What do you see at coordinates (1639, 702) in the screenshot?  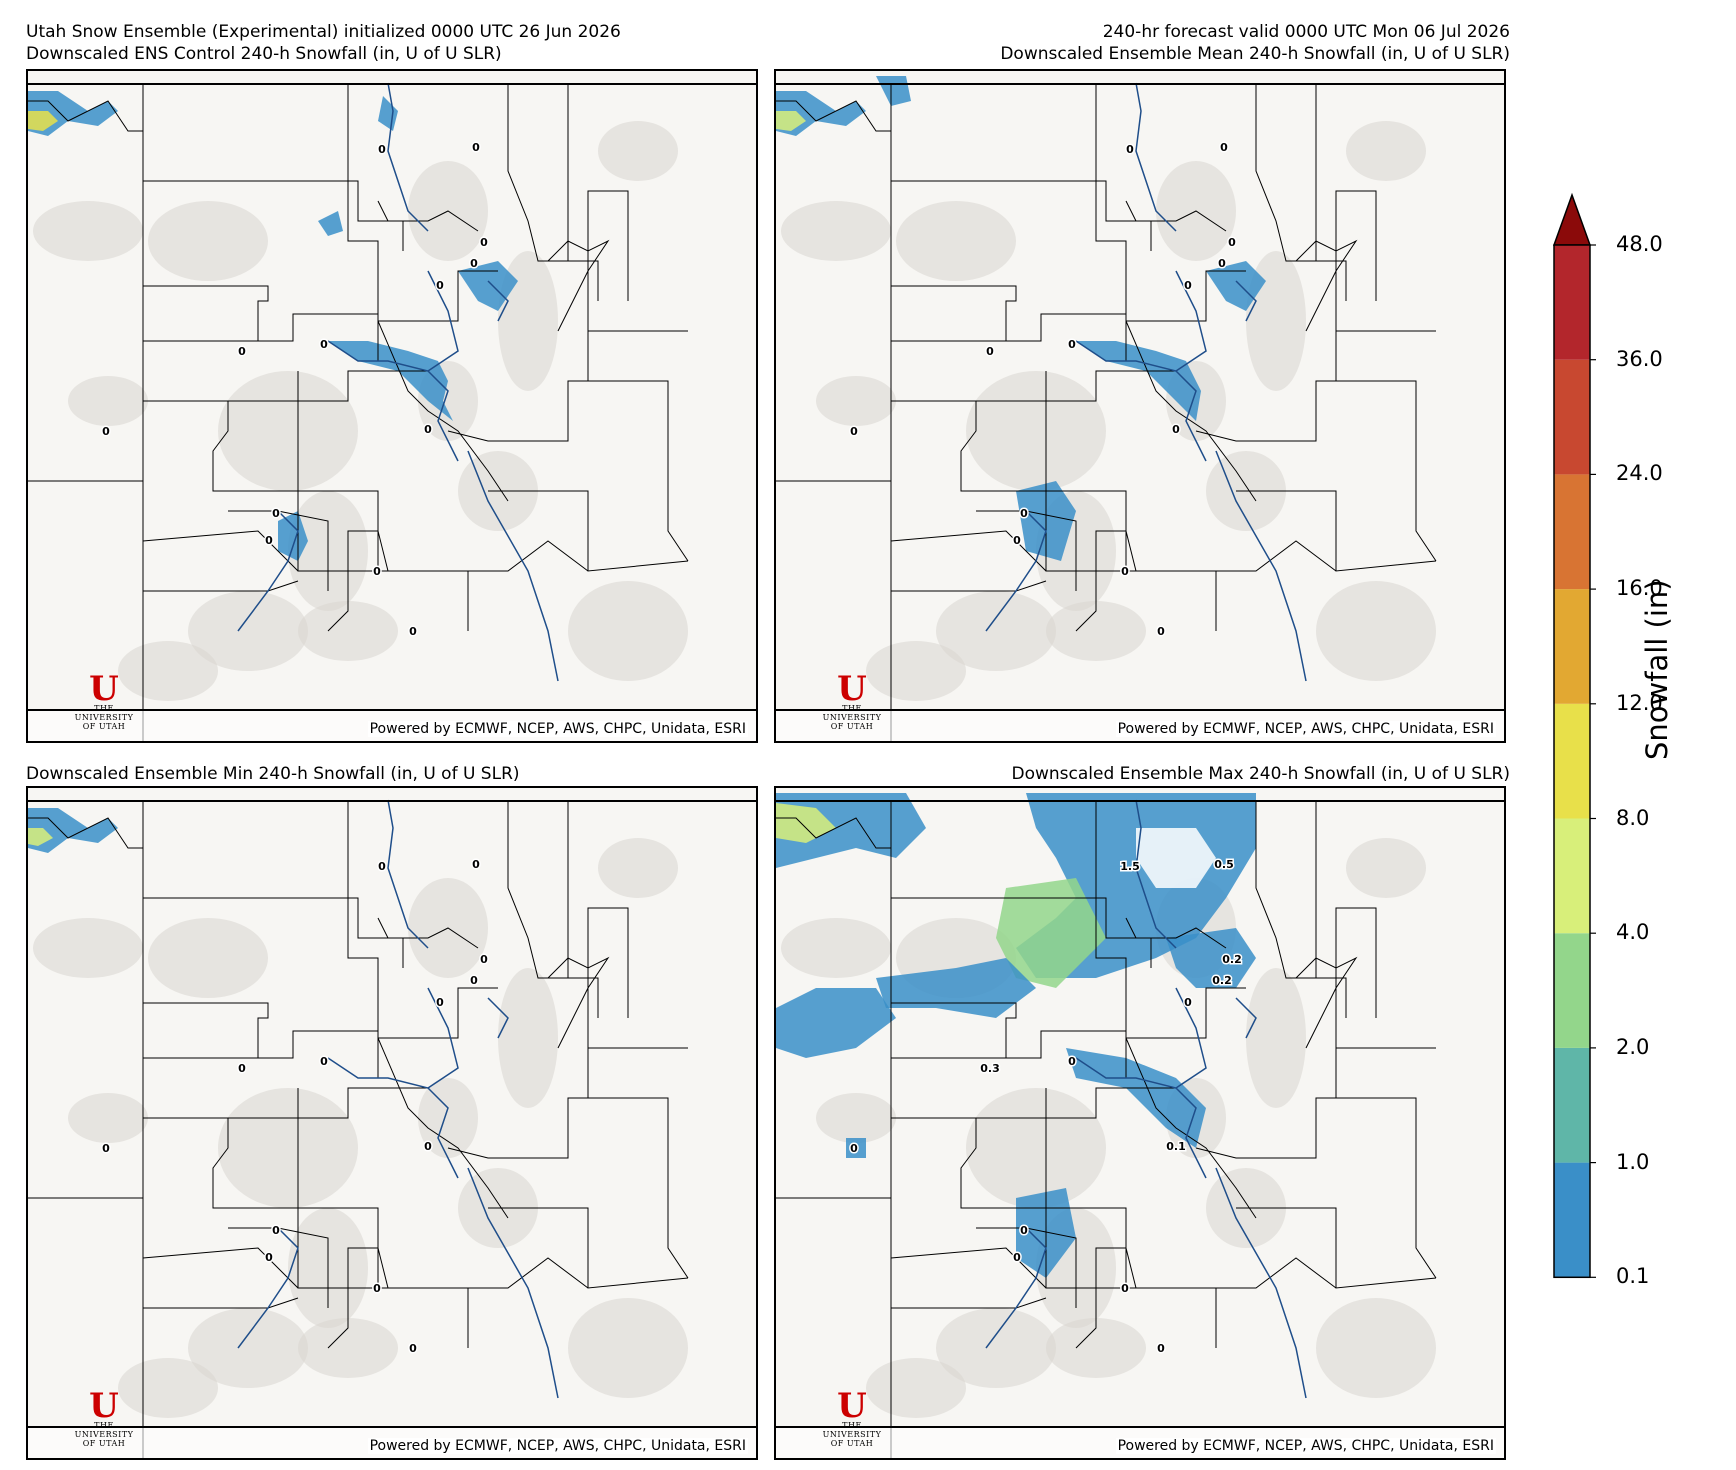 I see `colorbar-tick-label: 12.0` at bounding box center [1639, 702].